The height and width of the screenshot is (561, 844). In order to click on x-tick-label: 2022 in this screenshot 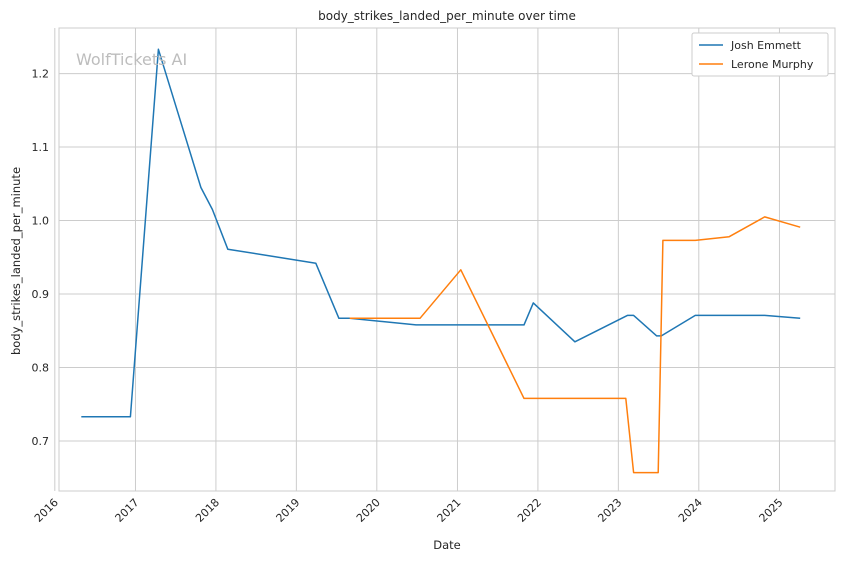, I will do `click(529, 510)`.